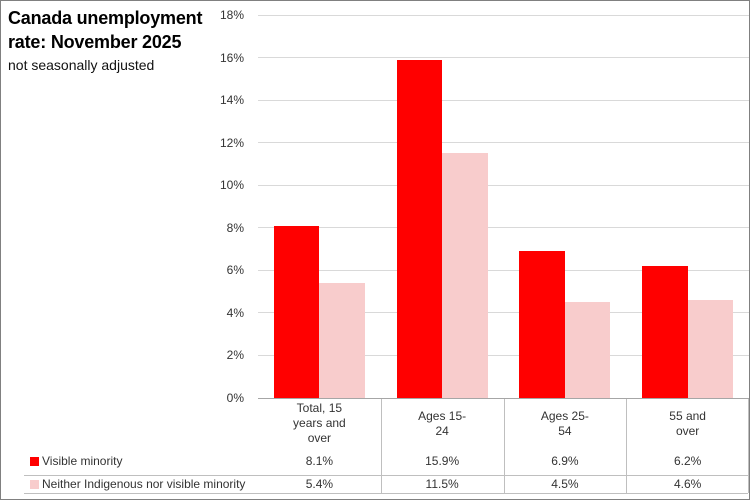 The width and height of the screenshot is (750, 500). I want to click on table-row-separator, so click(386, 475).